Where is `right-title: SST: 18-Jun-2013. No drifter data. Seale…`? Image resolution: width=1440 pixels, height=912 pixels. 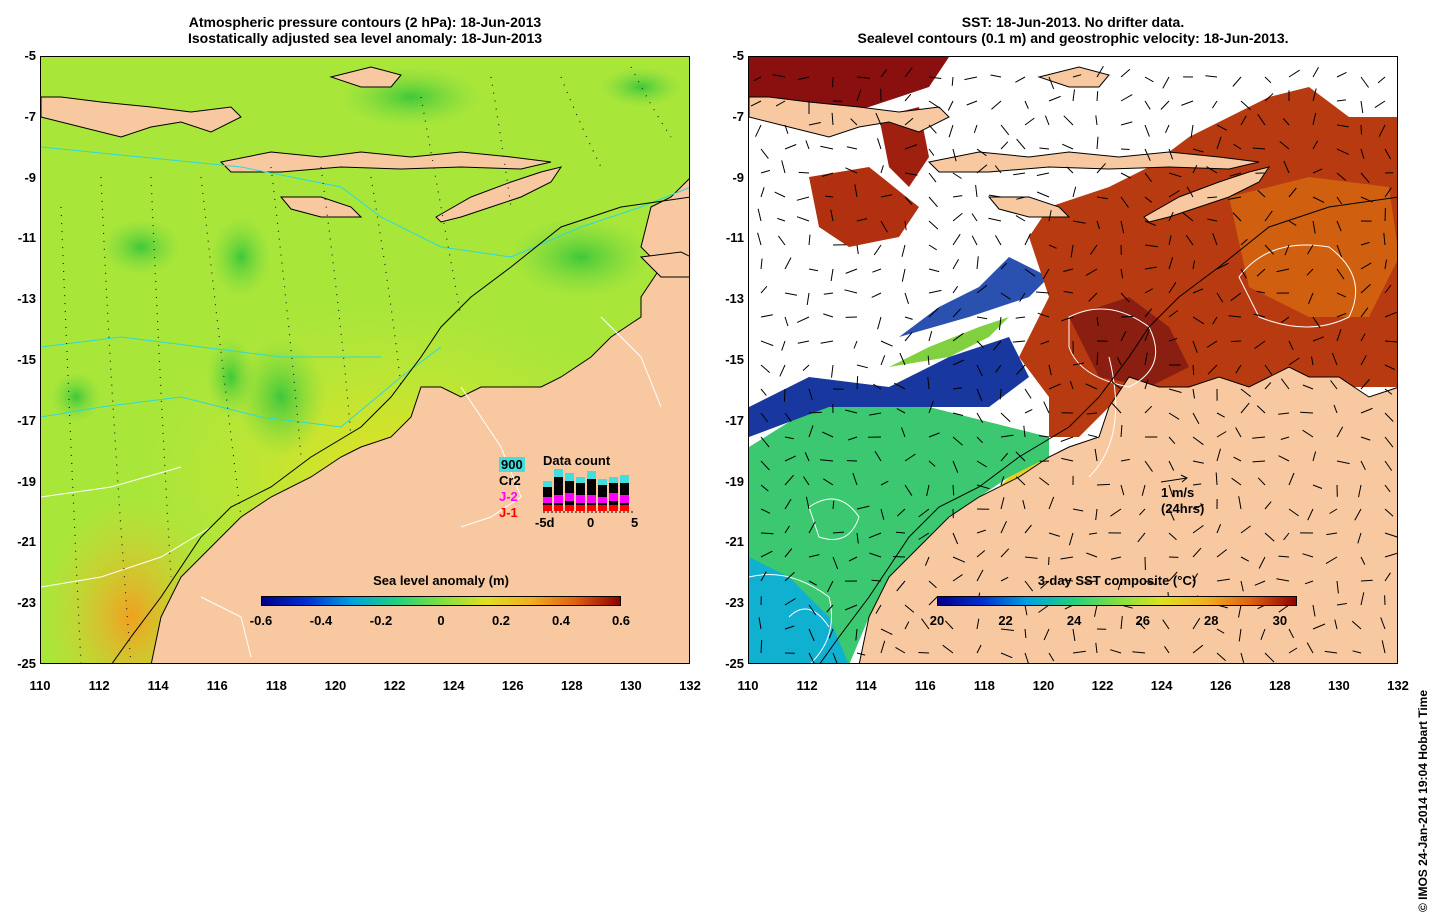
right-title: SST: 18-Jun-2013. No drifter data. Seale… is located at coordinates (1073, 30).